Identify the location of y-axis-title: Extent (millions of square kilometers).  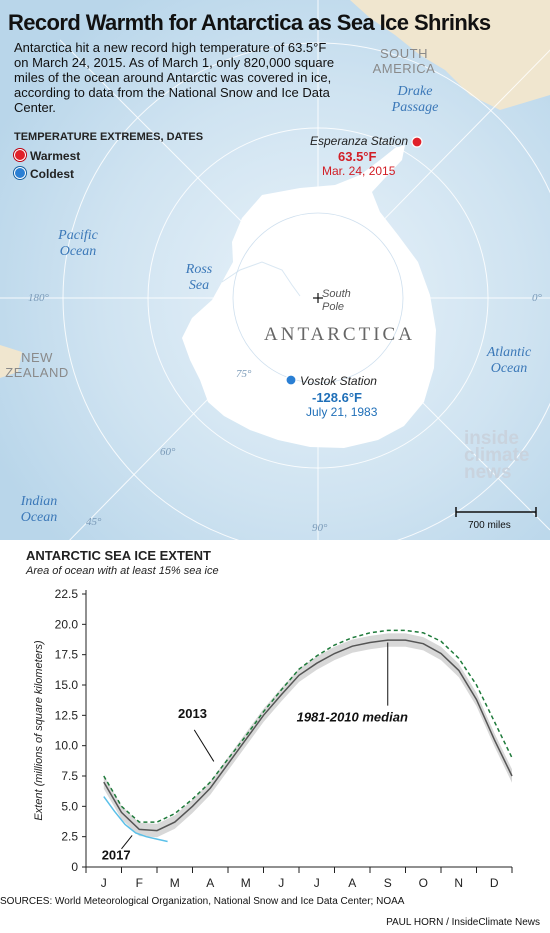
(39, 730).